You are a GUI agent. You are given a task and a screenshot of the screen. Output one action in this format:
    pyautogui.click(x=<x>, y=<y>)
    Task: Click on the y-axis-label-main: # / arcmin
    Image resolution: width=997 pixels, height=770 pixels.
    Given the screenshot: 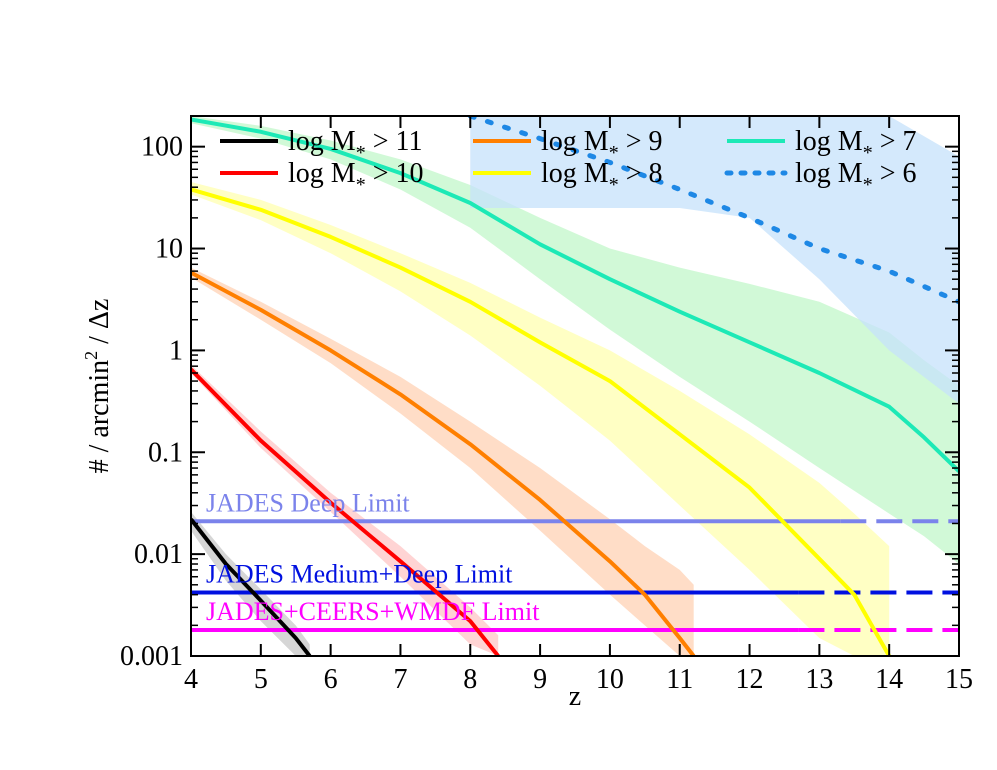 What is the action you would take?
    pyautogui.click(x=99, y=417)
    